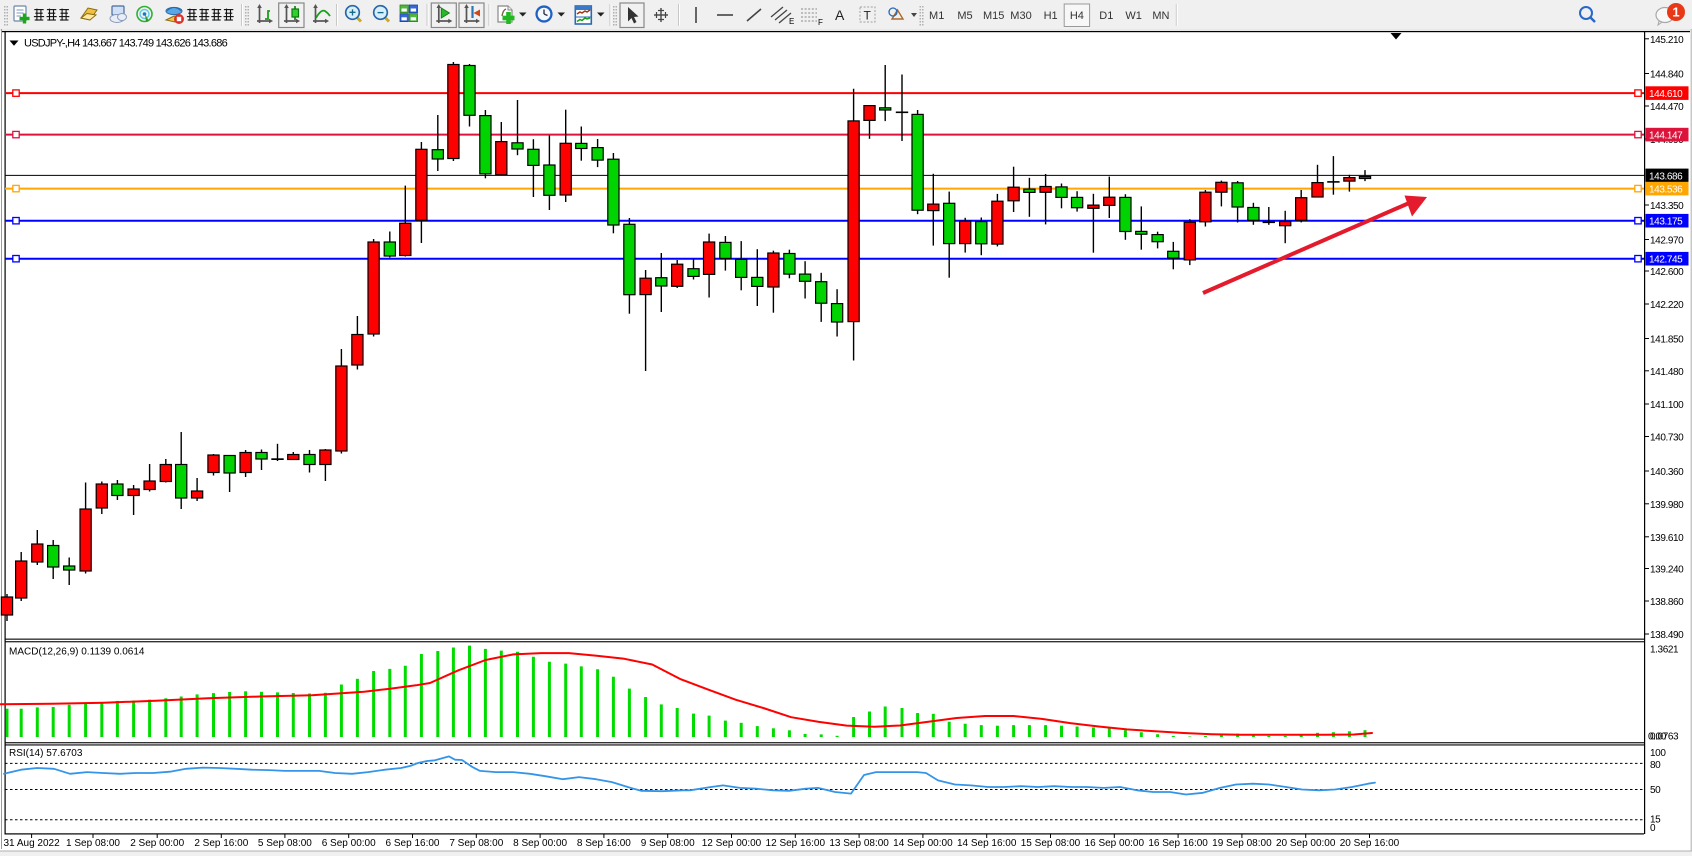 The width and height of the screenshot is (1692, 856). What do you see at coordinates (32, 843) in the screenshot?
I see `svg-text: 31 Aug 2022` at bounding box center [32, 843].